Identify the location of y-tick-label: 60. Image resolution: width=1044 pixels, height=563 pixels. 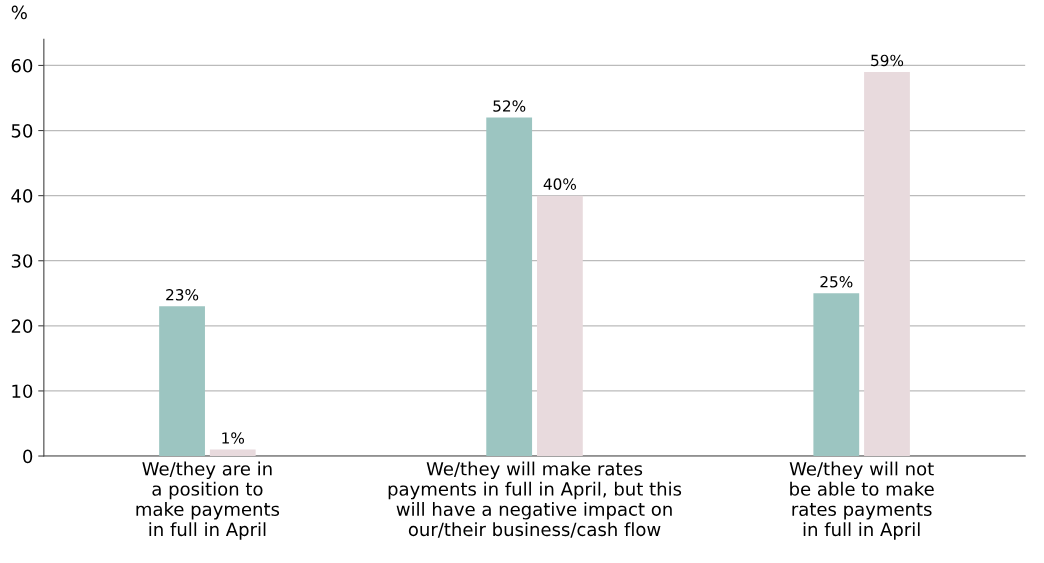
(22, 65).